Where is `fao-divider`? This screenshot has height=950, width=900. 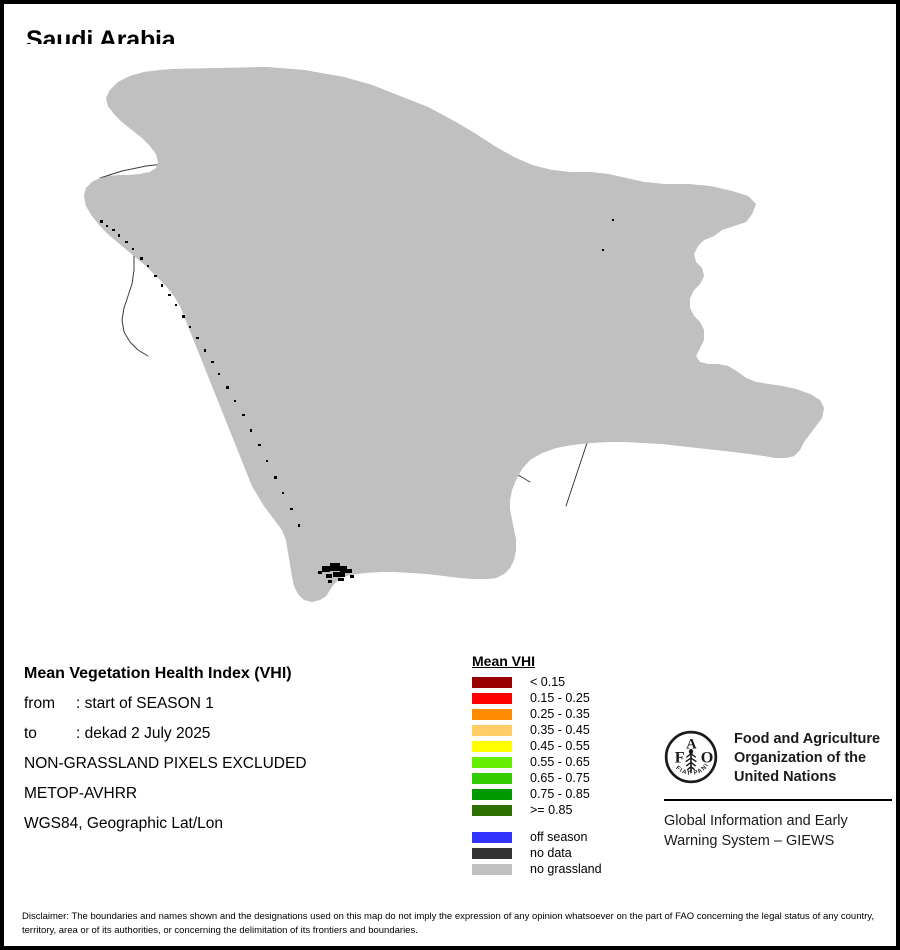
fao-divider is located at coordinates (778, 800).